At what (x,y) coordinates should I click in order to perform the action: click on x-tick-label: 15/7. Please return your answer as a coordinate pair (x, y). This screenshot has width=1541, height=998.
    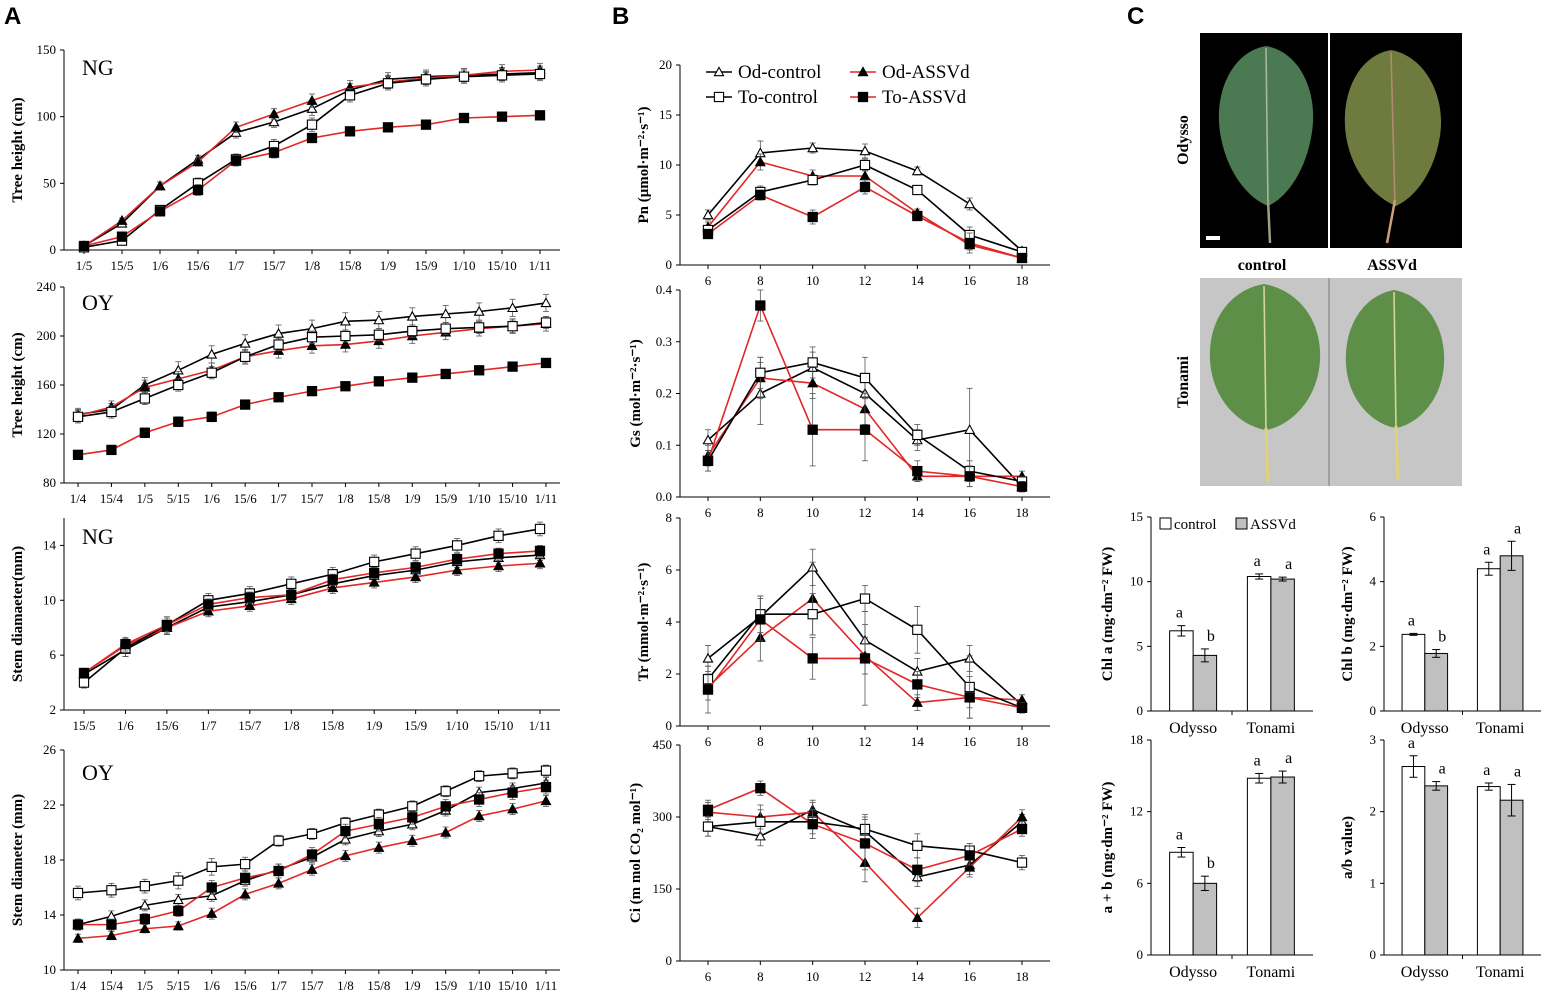
    Looking at the image, I should click on (312, 498).